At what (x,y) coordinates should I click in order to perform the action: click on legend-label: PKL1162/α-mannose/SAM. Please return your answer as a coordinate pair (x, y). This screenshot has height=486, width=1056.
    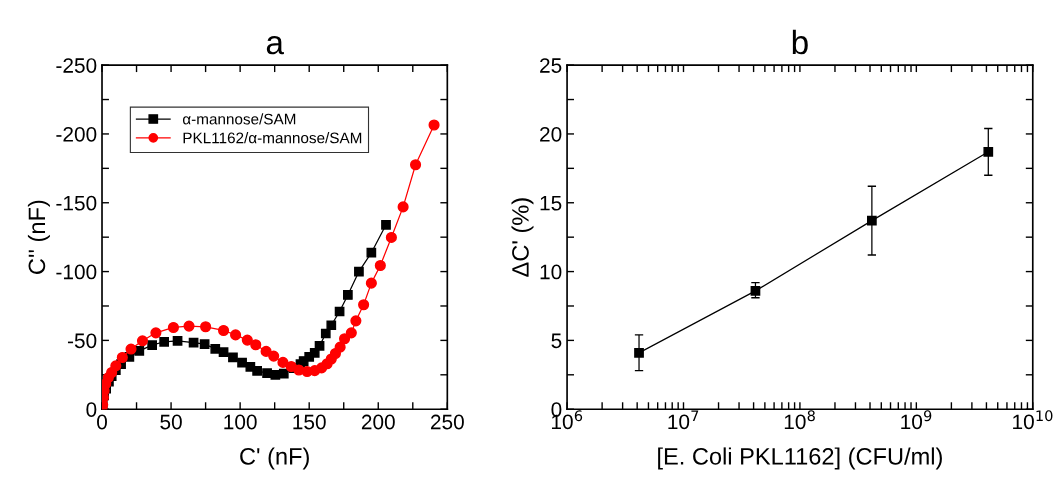
    Looking at the image, I should click on (272, 138).